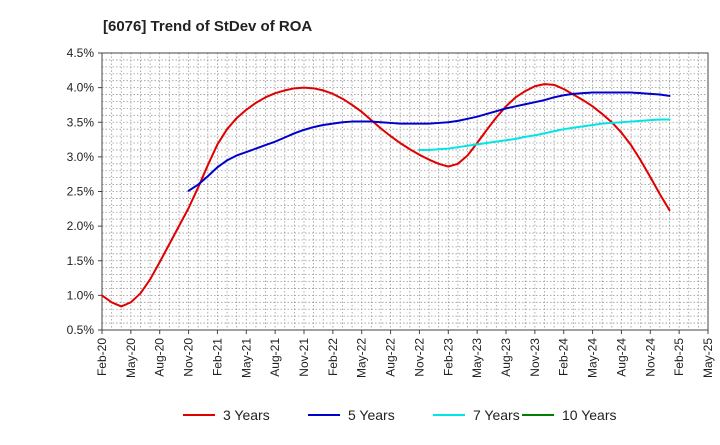 The image size is (720, 445). I want to click on y-tick-label: 4.0%, so click(81, 88).